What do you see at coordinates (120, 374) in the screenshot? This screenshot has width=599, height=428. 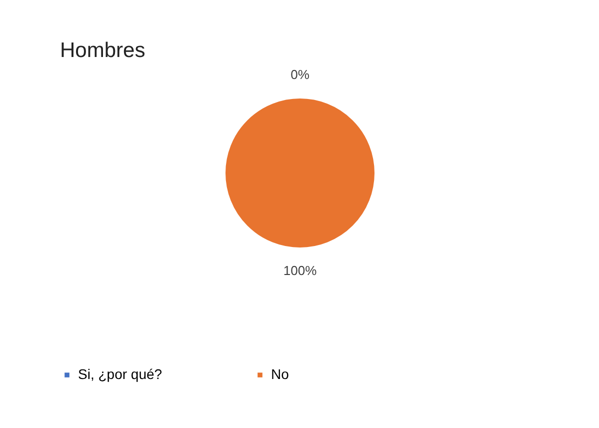 I see `legend-label: Si, ¿por qué?` at bounding box center [120, 374].